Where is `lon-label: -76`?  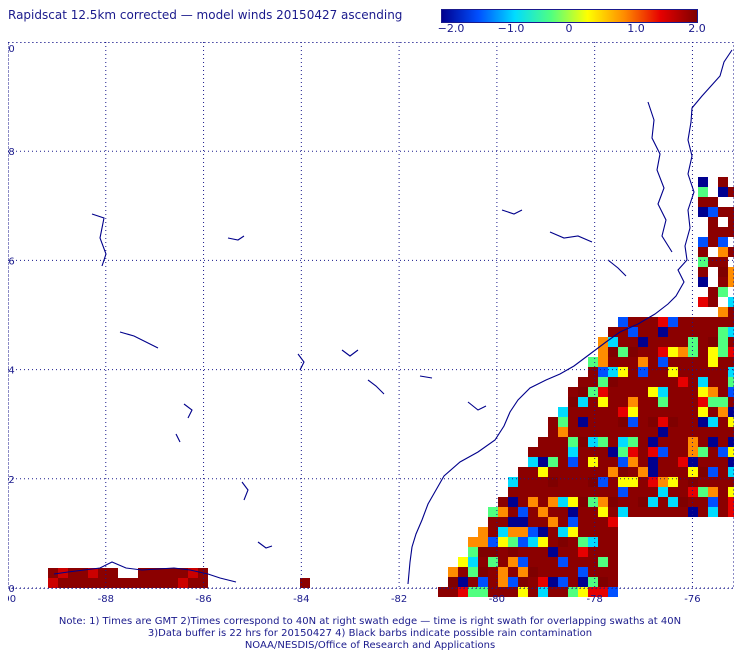
lon-label: -76 is located at coordinates (692, 598).